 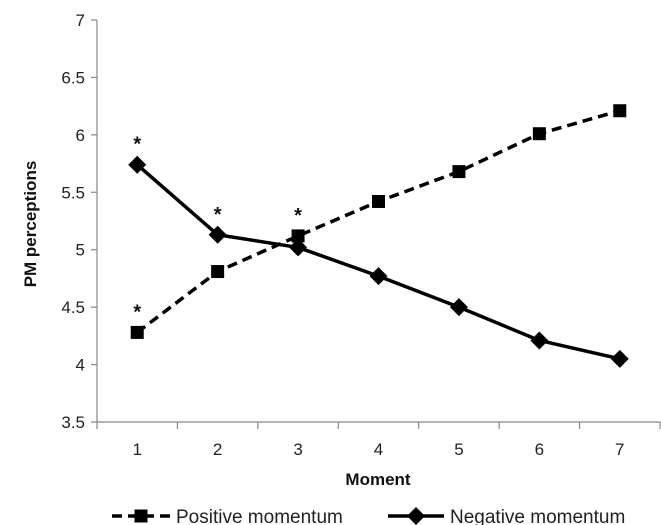 What do you see at coordinates (80, 365) in the screenshot?
I see `y-tick-label: 4` at bounding box center [80, 365].